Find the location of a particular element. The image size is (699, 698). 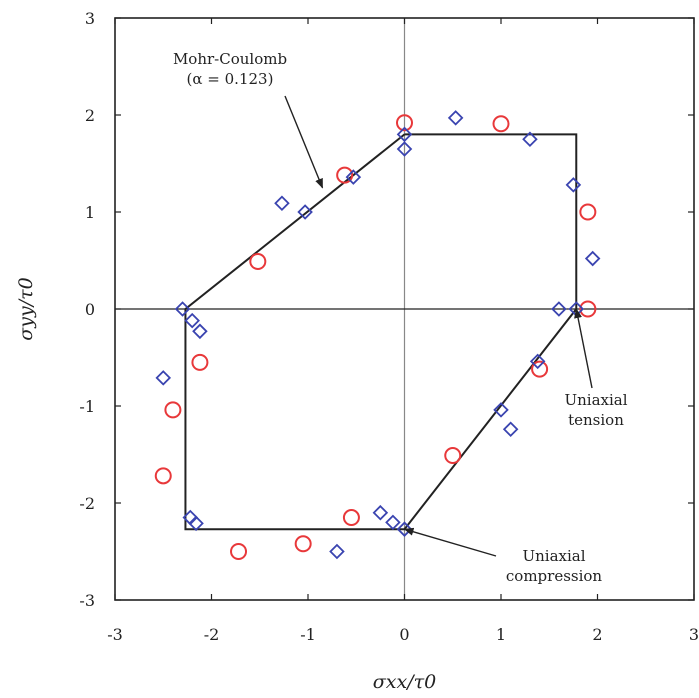

x-tick-label: -1 is located at coordinates (308, 634).